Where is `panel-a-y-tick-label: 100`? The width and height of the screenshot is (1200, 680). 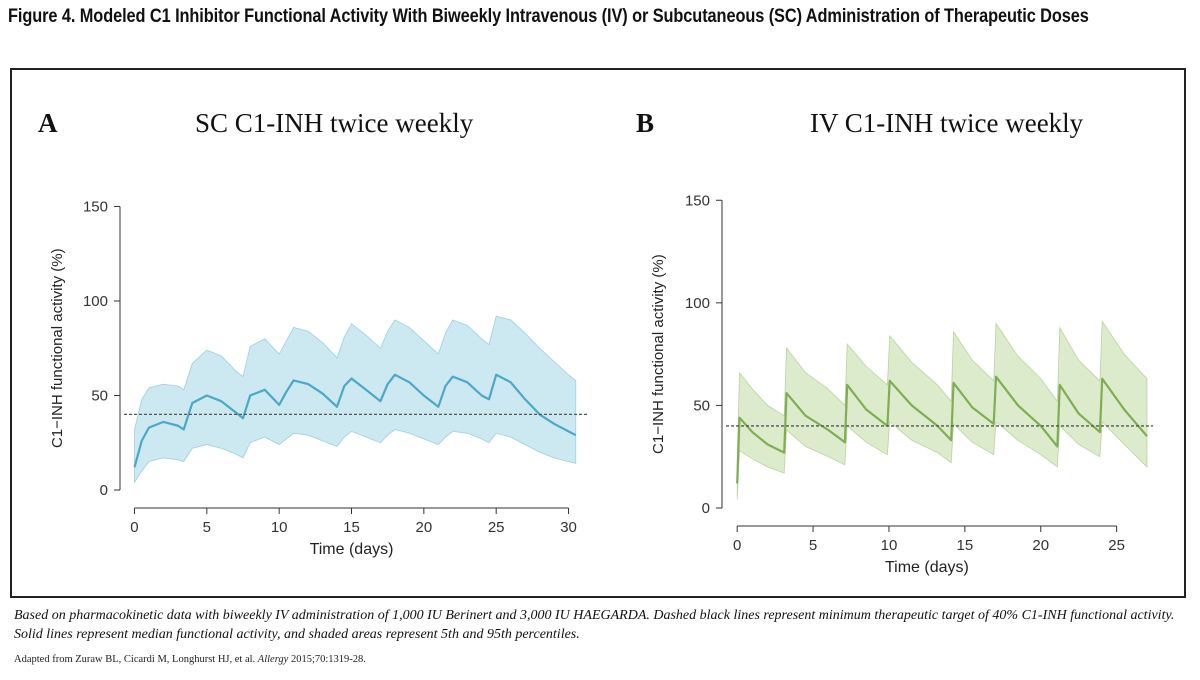 panel-a-y-tick-label: 100 is located at coordinates (95, 301).